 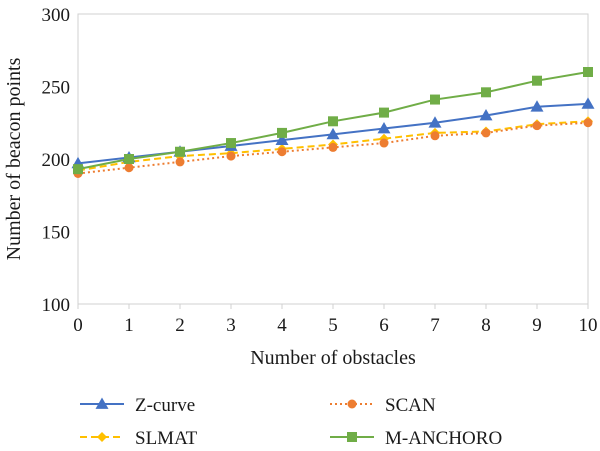 What do you see at coordinates (384, 325) in the screenshot?
I see `x-tick-label: 6` at bounding box center [384, 325].